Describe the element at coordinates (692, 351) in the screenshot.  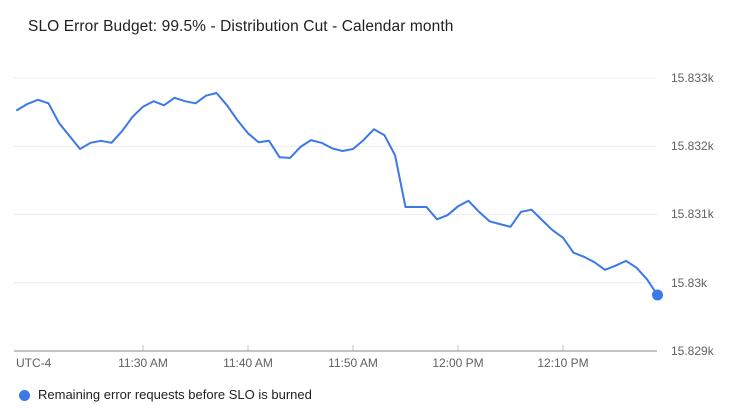
I see `y-axis-label: 15.829k` at that location.